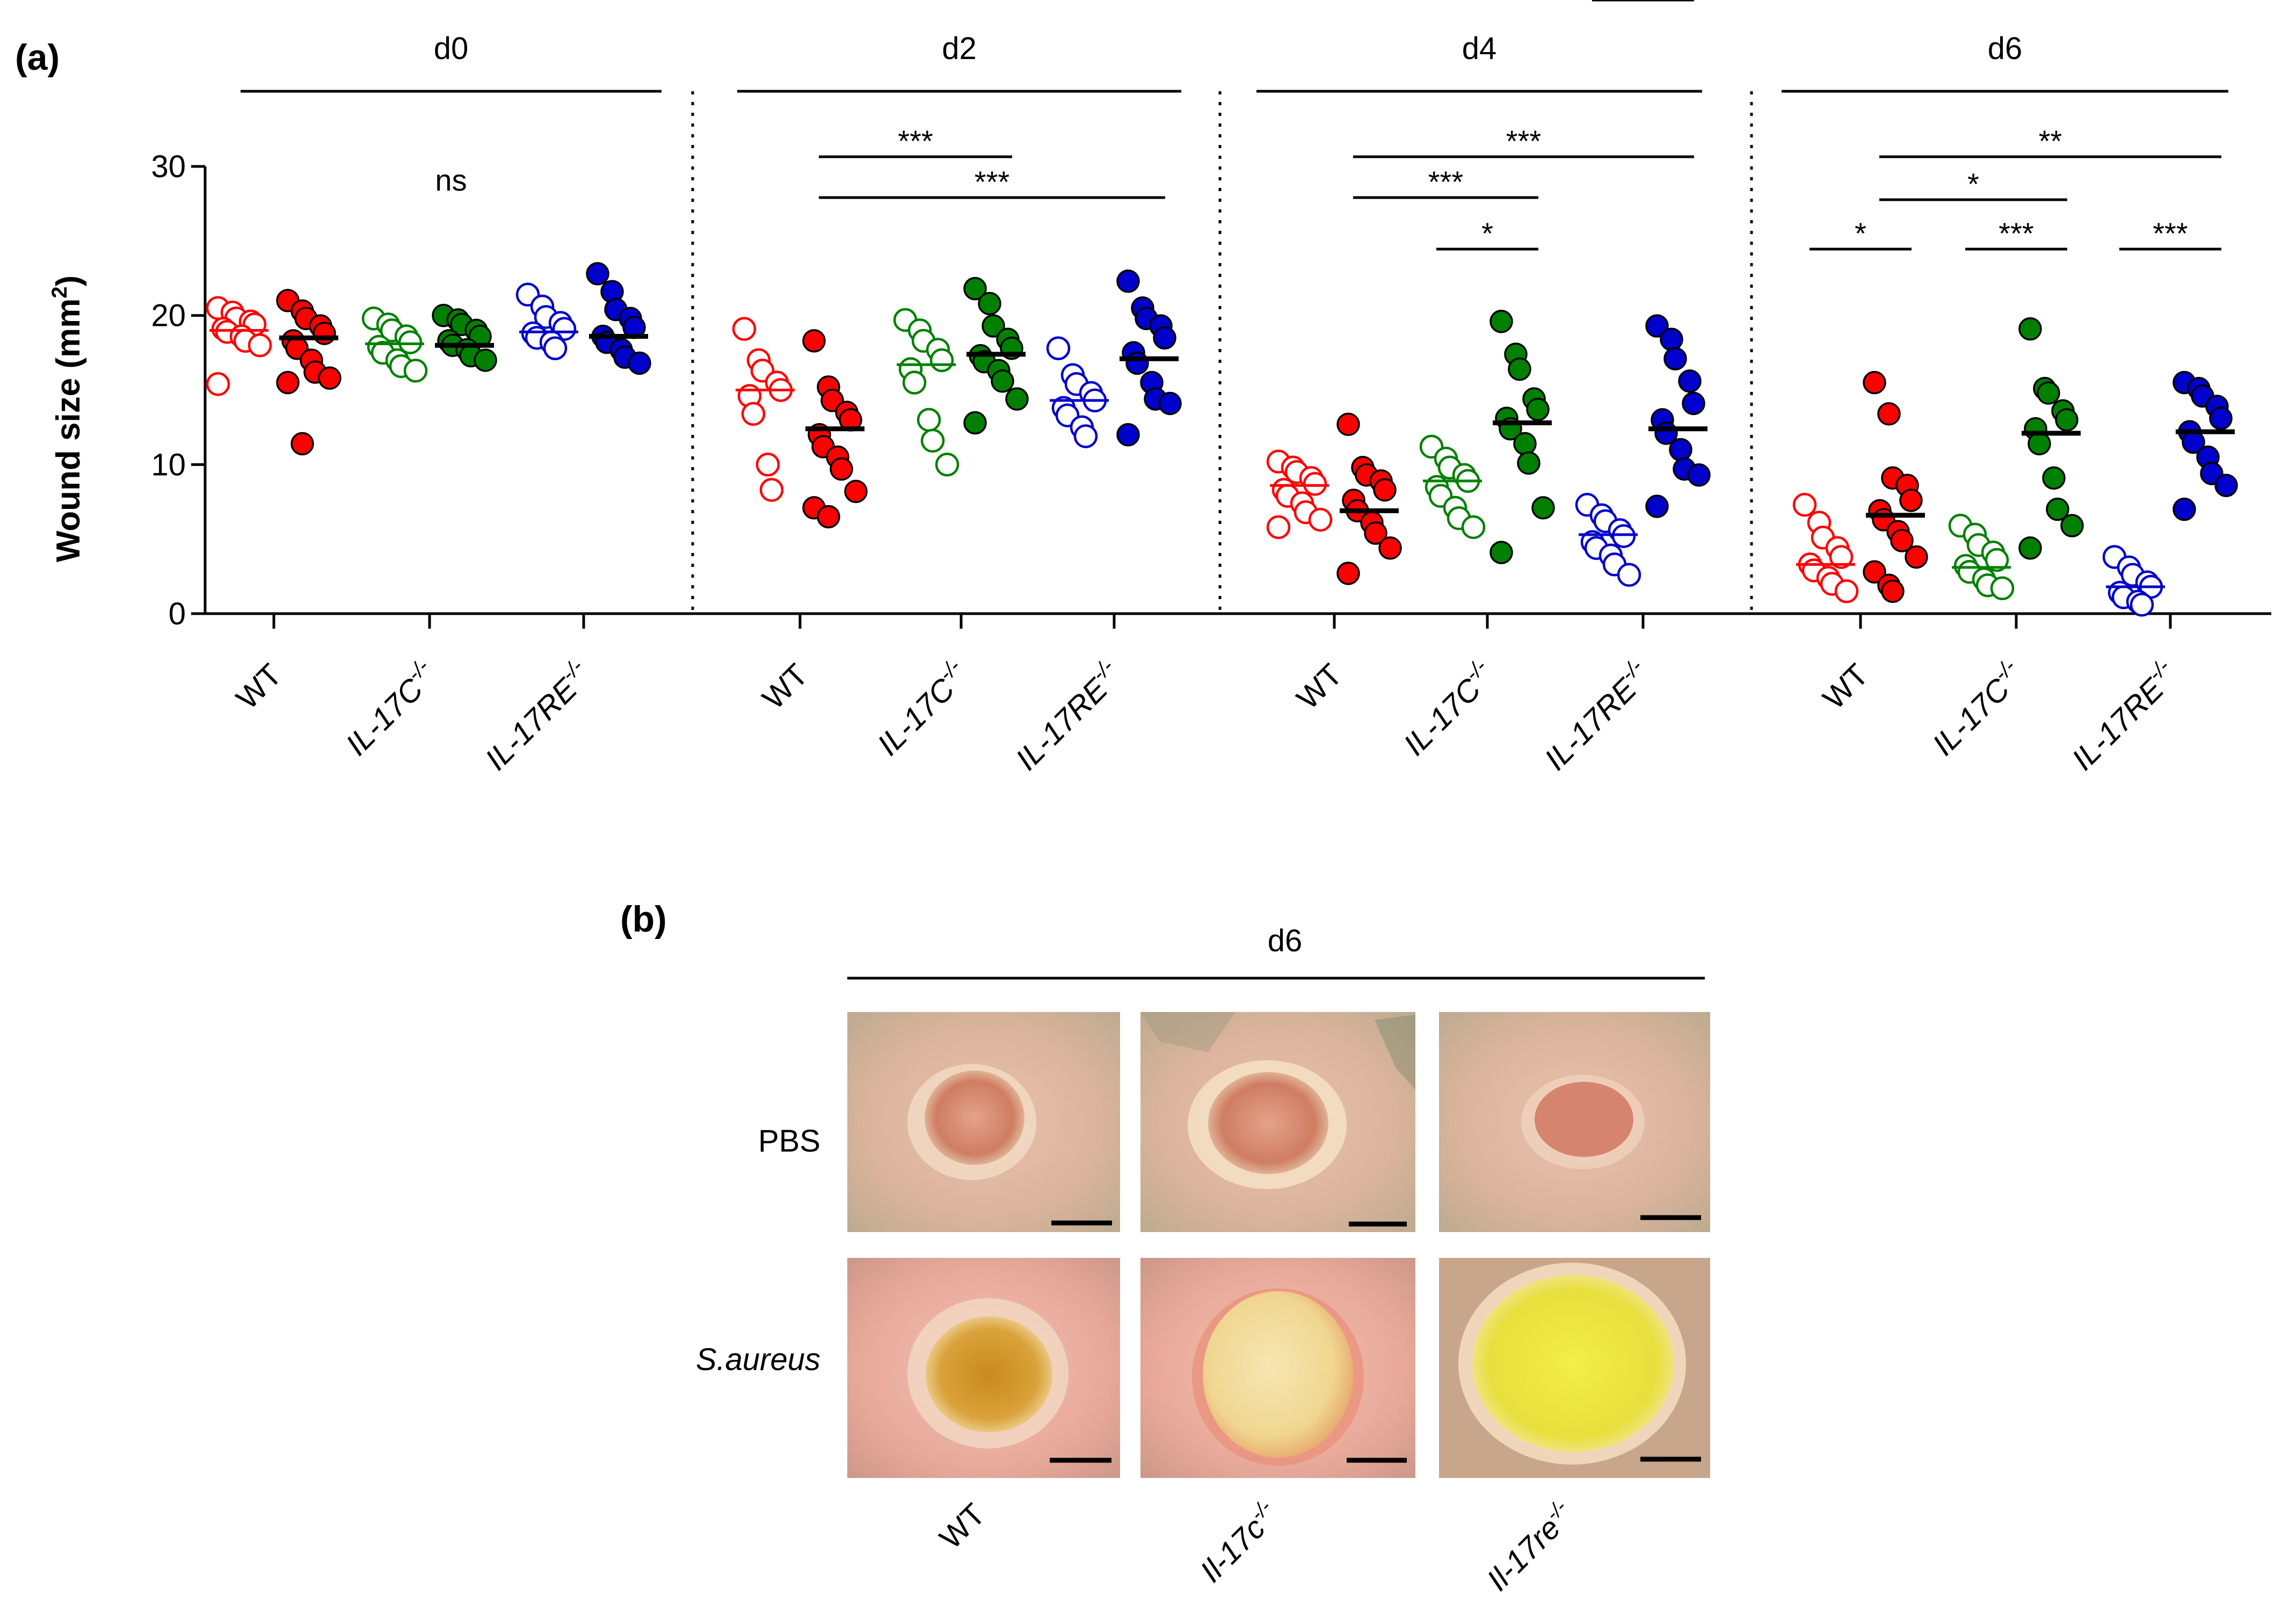 Image resolution: width=2289 pixels, height=1624 pixels. I want to click on significance-label: *, so click(1860, 233).